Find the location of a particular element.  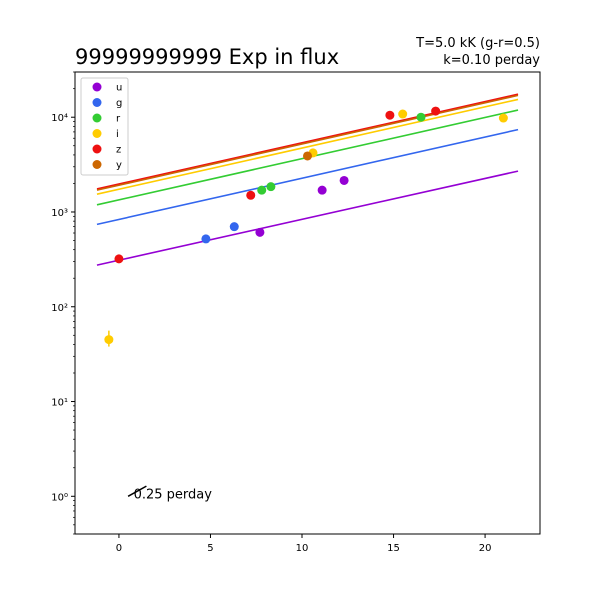

legend-label-z: z is located at coordinates (118, 150).